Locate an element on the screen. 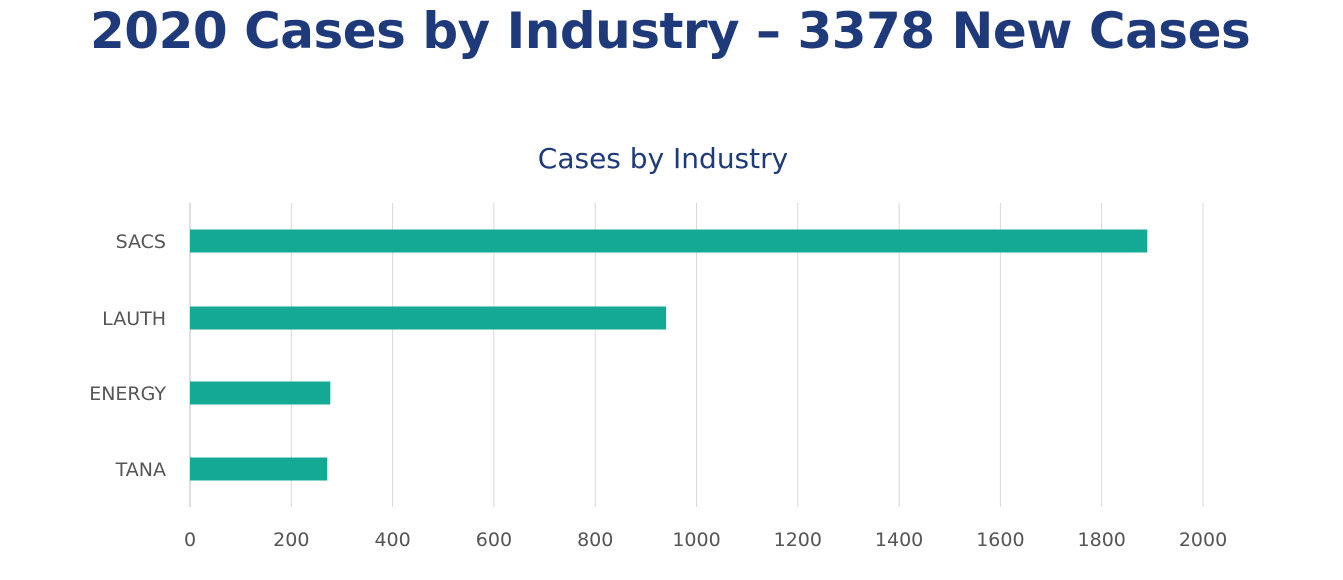  x-tick-label-1200: 1200 is located at coordinates (798, 540).